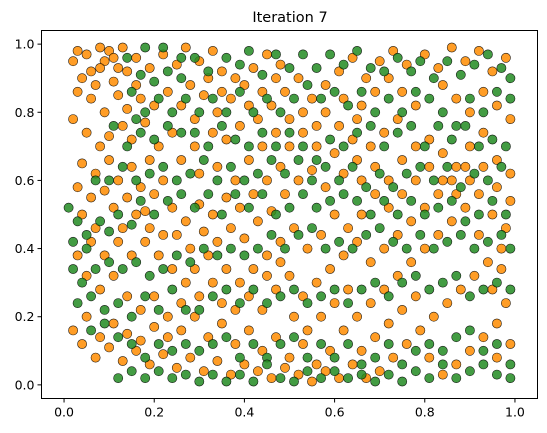 The height and width of the screenshot is (433, 547). What do you see at coordinates (25, 384) in the screenshot?
I see `y-tick-label: 0.0` at bounding box center [25, 384].